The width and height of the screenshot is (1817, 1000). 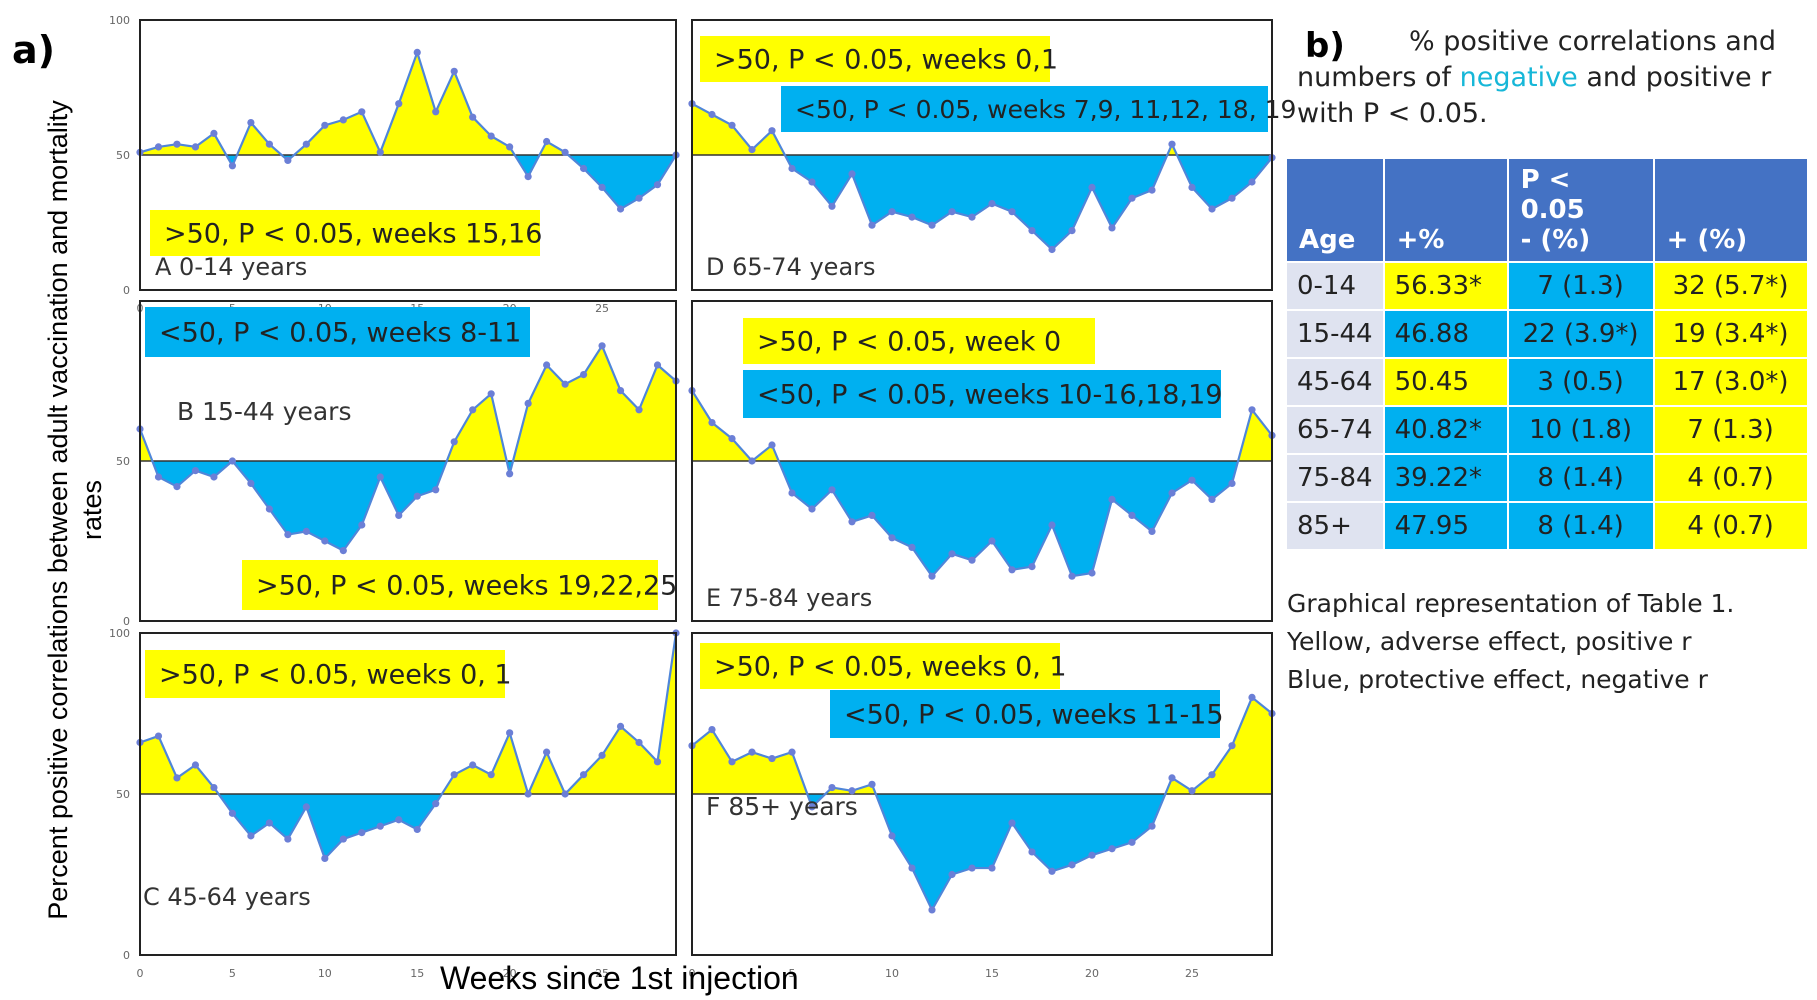 I want to click on x-axis-label: Weeks since 1st injection, so click(x=619, y=978).